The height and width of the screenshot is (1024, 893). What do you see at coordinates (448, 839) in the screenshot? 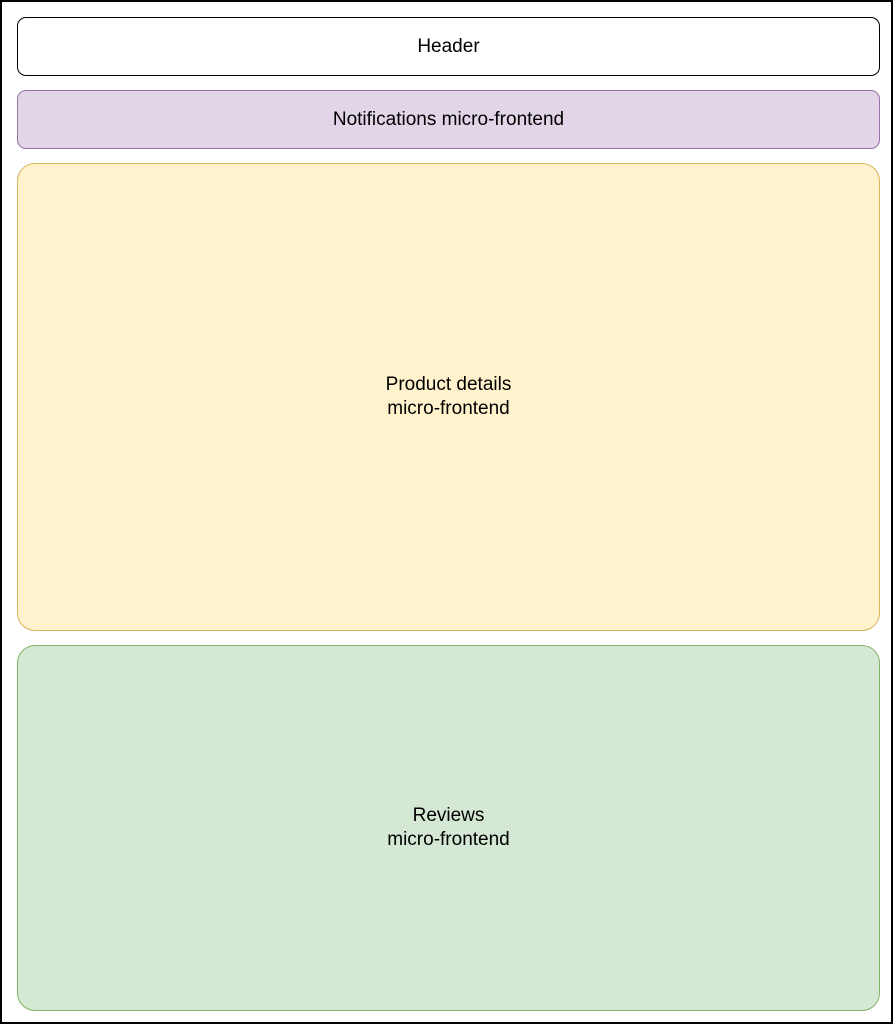
I see `reviews-label-line-2: micro-frontend` at bounding box center [448, 839].